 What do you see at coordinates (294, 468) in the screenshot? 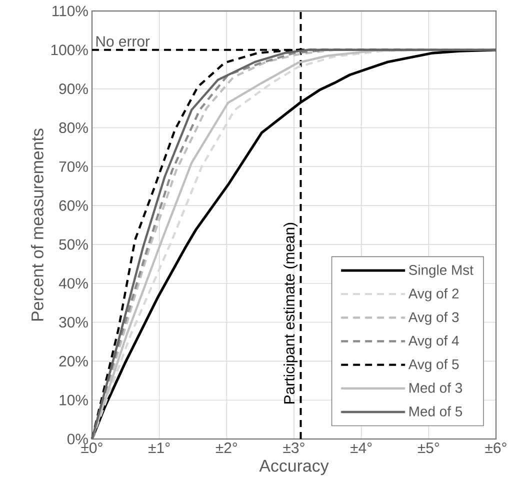
I see `x-axis-title: Accuracy` at bounding box center [294, 468].